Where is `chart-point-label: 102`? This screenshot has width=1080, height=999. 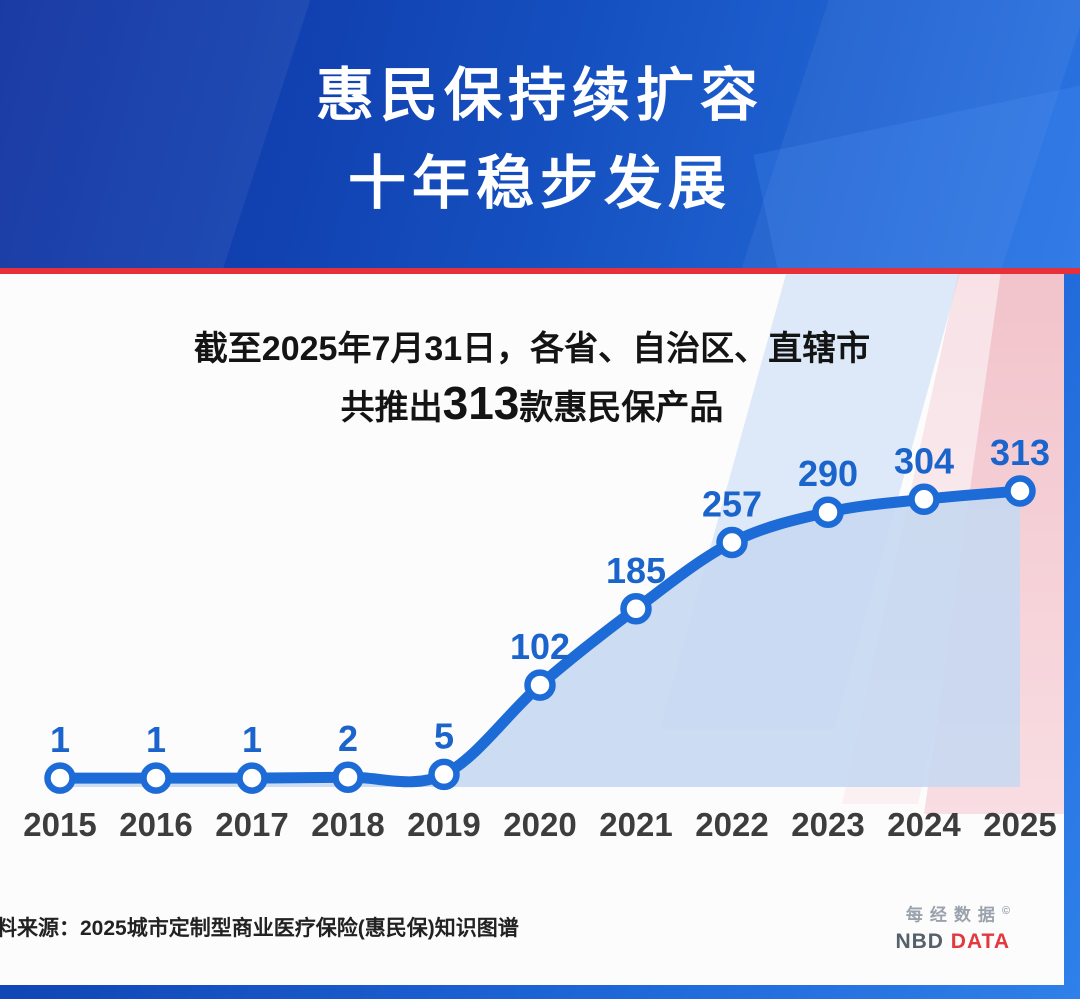 chart-point-label: 102 is located at coordinates (540, 646).